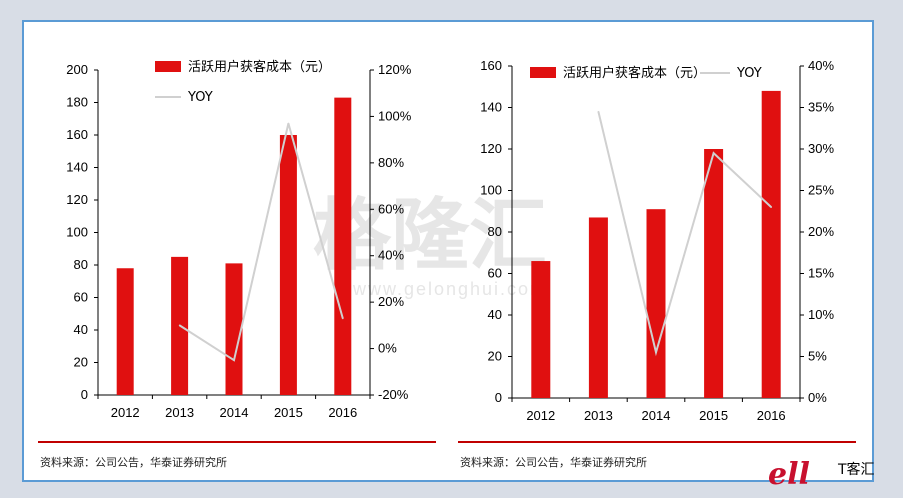  I want to click on right-tick-label: 100%, so click(395, 115).